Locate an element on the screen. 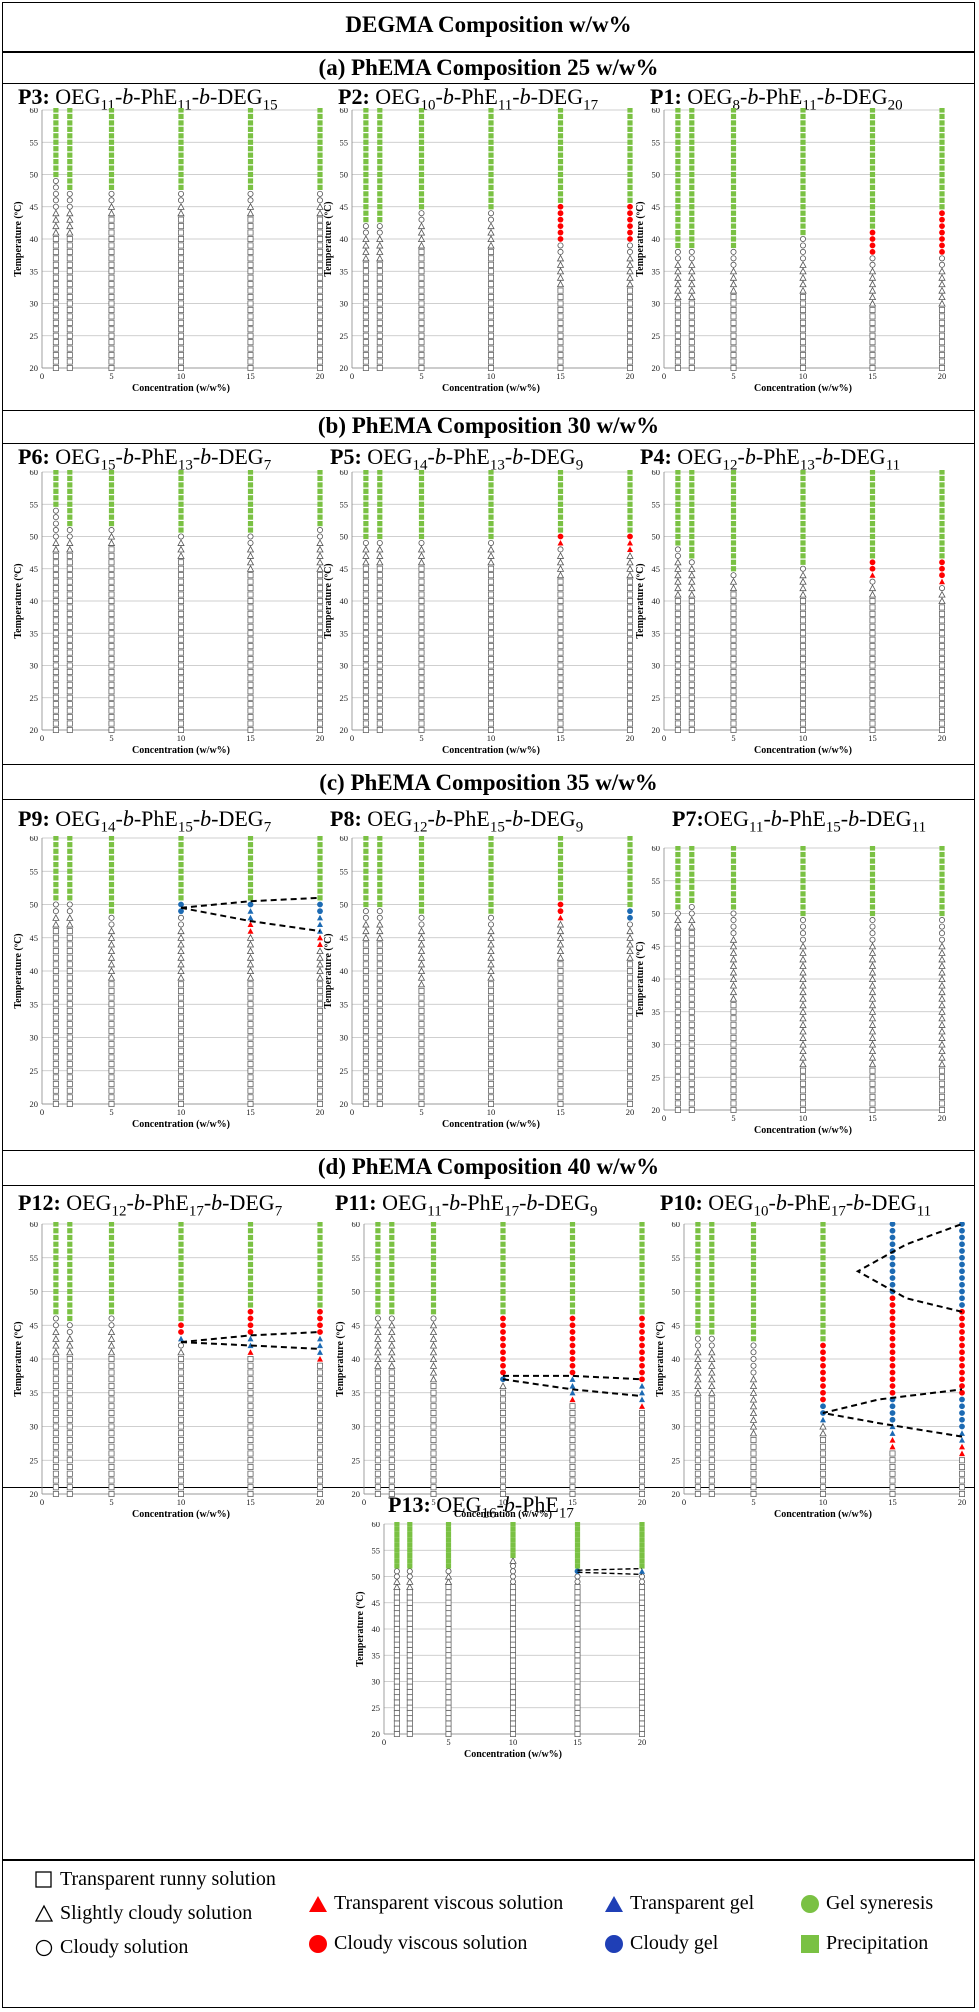 This screenshot has height=2012, width=979. y-tick-label: 60 is located at coordinates (344, 473).